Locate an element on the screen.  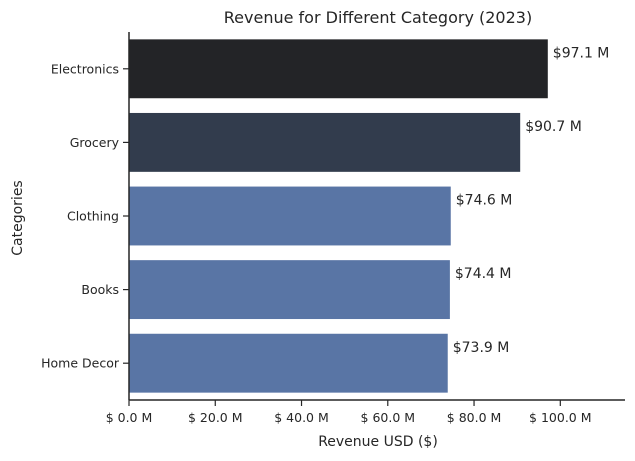
chart-title: Revenue for Different Category (2023) is located at coordinates (378, 17).